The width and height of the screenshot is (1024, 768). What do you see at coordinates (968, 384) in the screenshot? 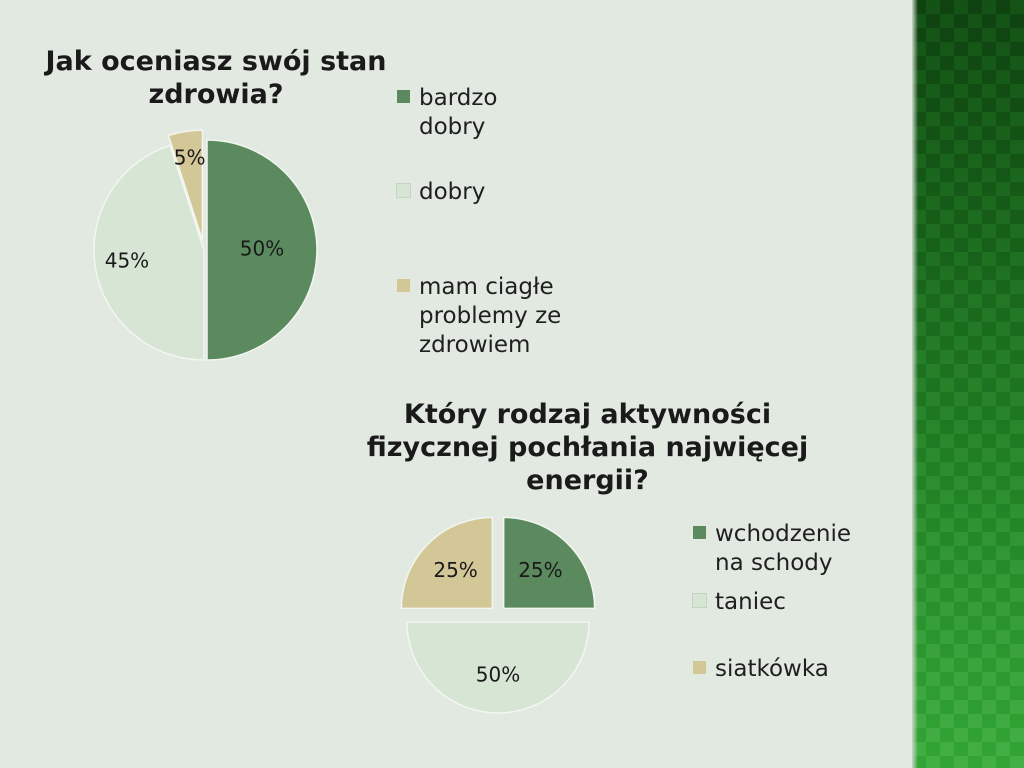
I see `decorative-side-band` at bounding box center [968, 384].